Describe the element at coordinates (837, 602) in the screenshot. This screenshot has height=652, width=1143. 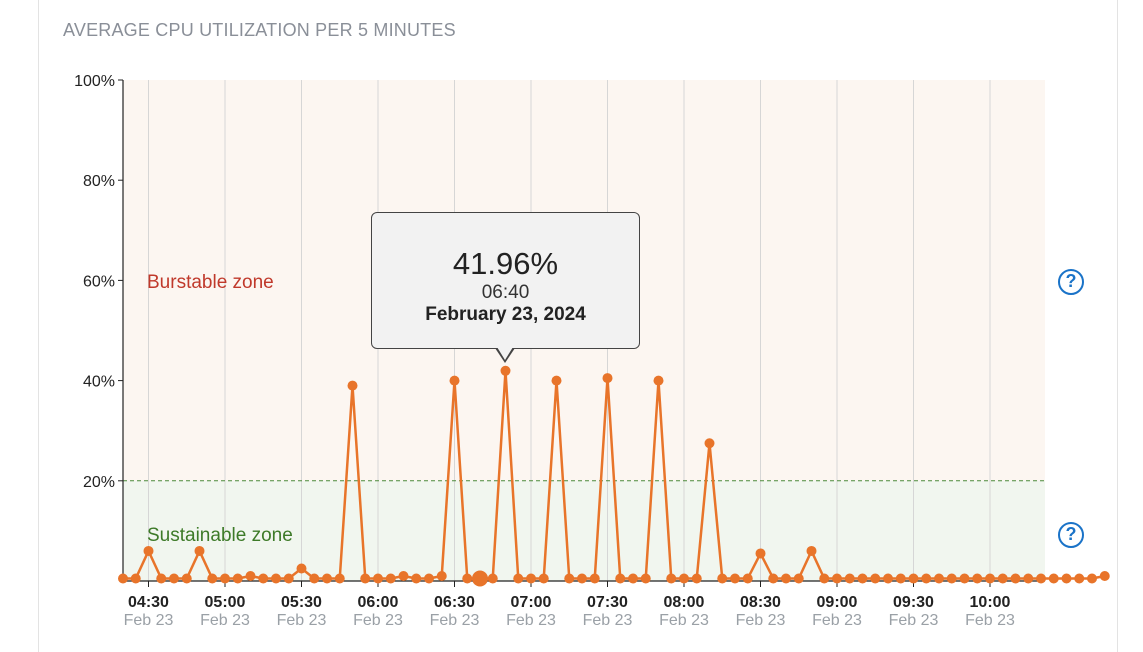
I see `x-tick-label: 09:00` at that location.